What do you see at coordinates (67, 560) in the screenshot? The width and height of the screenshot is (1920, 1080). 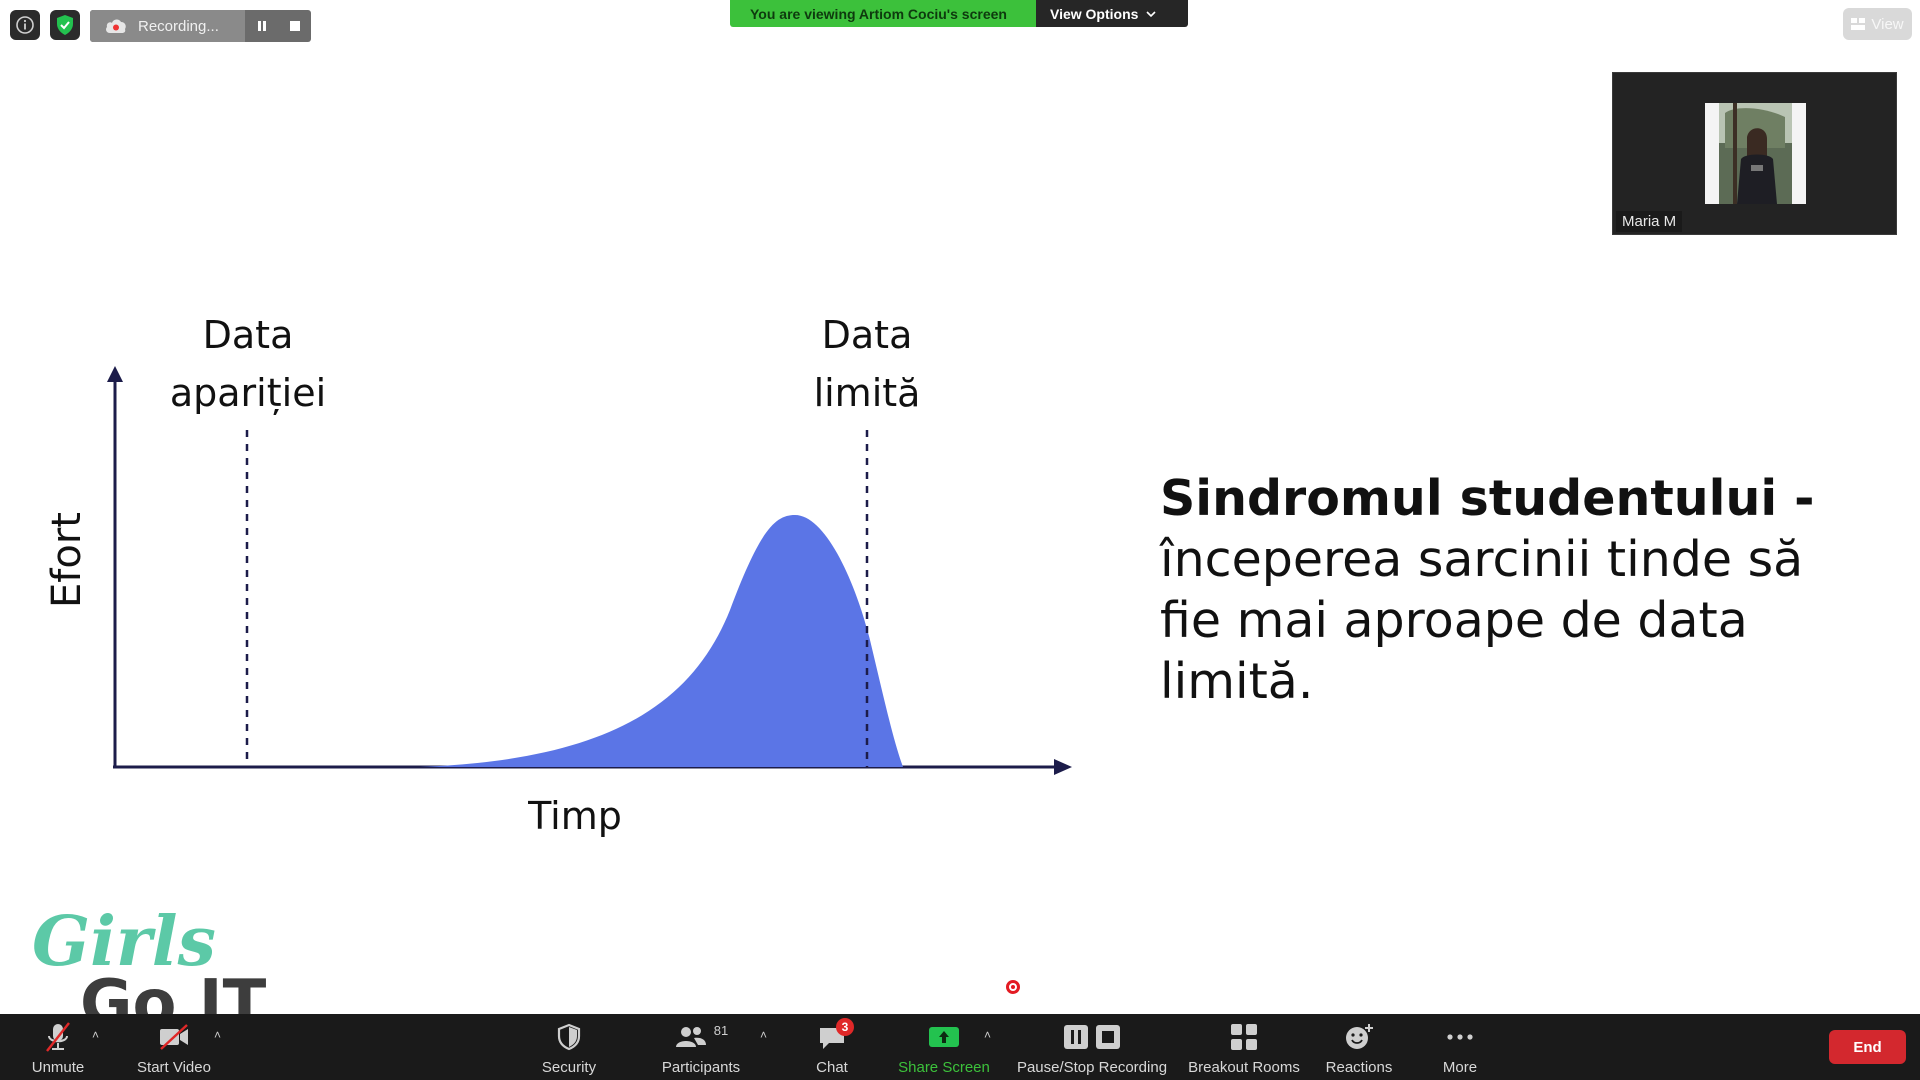 I see `y-axis-label: Efort` at bounding box center [67, 560].